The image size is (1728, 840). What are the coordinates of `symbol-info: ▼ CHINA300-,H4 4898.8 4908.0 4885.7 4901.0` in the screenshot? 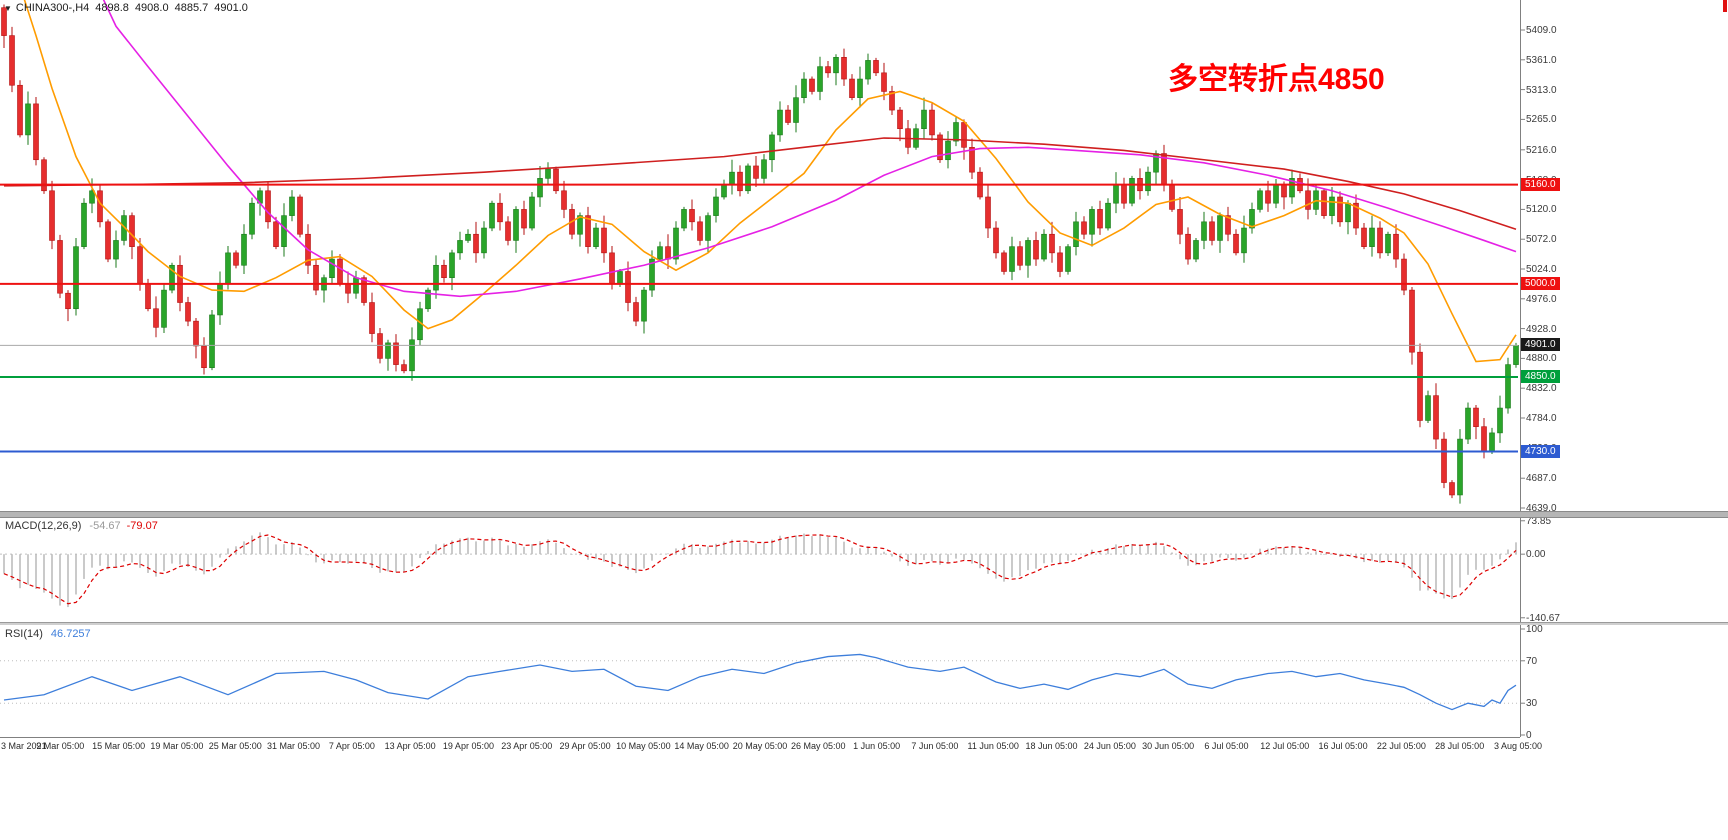 It's located at (129, 8).